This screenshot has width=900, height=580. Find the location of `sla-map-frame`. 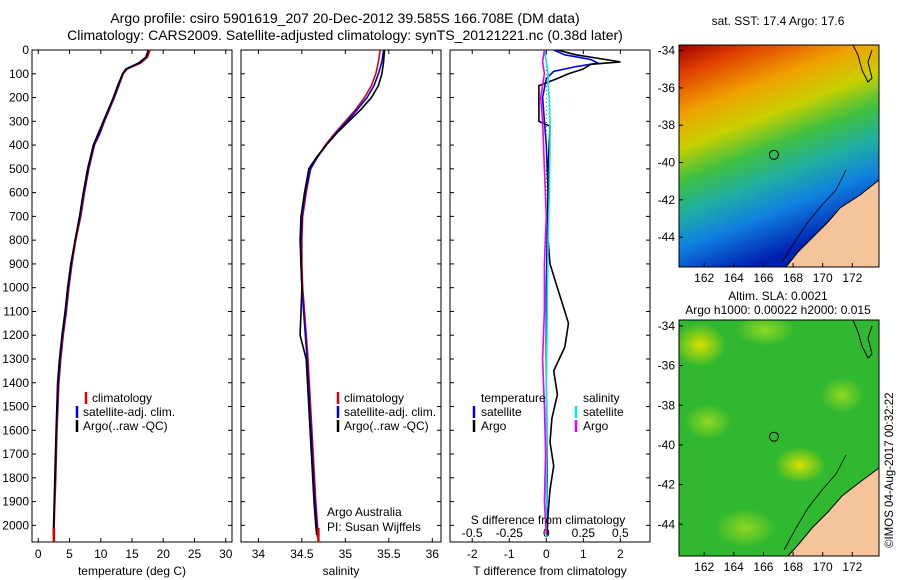

sla-map-frame is located at coordinates (779, 438).